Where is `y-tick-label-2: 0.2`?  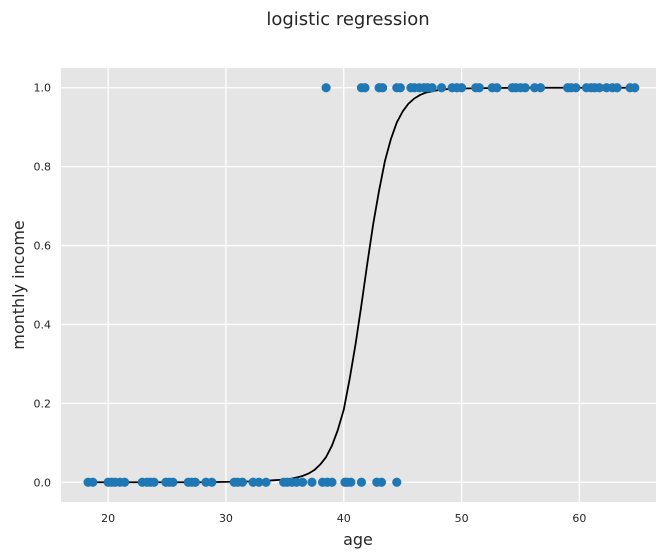 y-tick-label-2: 0.2 is located at coordinates (43, 403).